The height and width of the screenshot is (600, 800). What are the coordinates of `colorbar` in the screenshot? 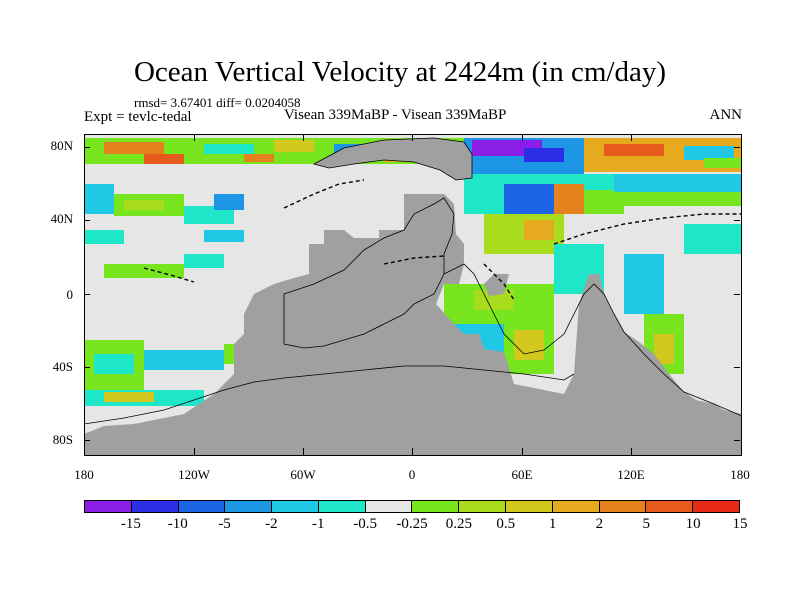 It's located at (412, 506).